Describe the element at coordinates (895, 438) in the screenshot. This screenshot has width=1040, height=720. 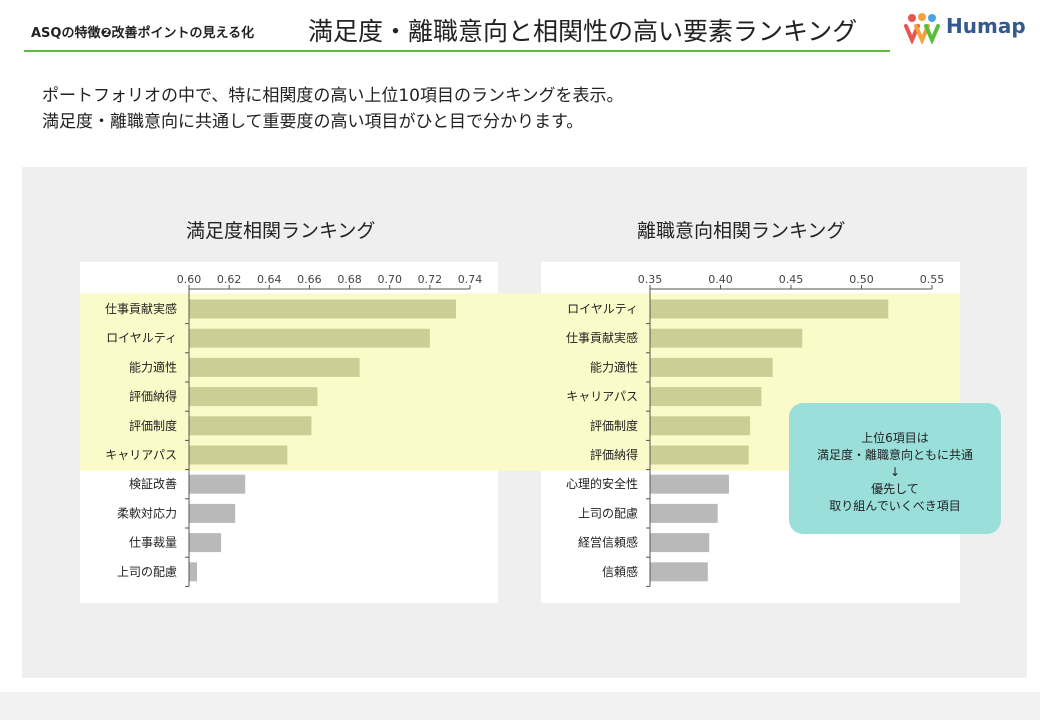
I see `callout-line-1: 上位6項目は` at that location.